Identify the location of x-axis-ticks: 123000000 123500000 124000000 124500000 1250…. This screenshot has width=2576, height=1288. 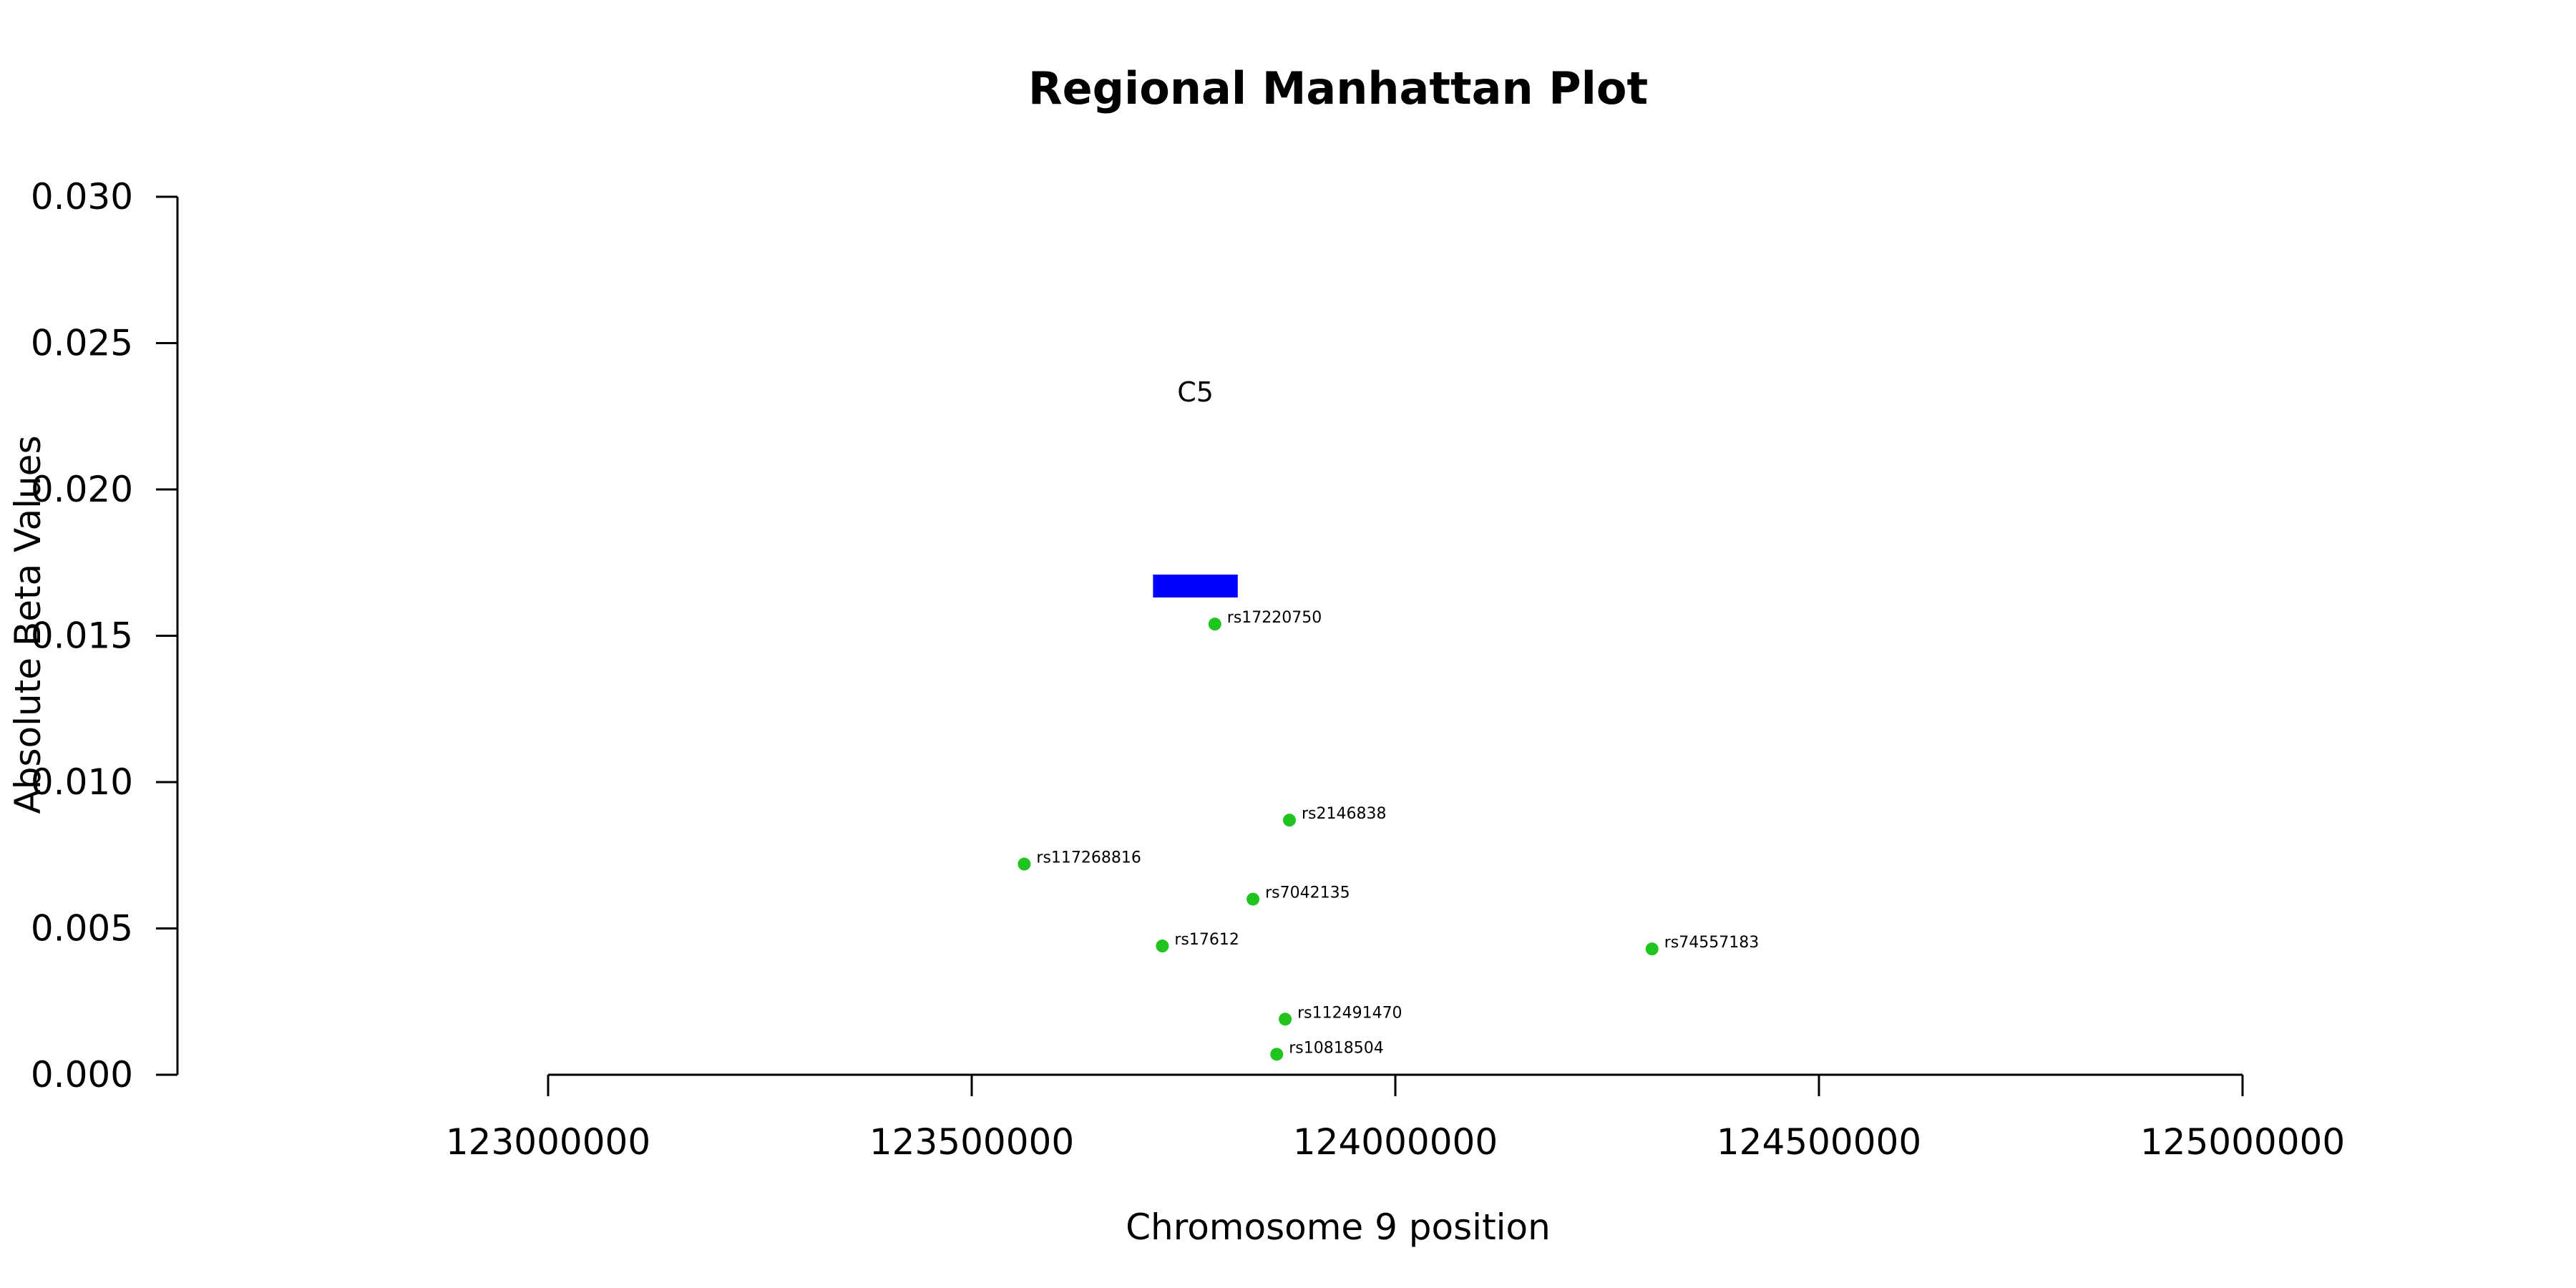
(1395, 1119).